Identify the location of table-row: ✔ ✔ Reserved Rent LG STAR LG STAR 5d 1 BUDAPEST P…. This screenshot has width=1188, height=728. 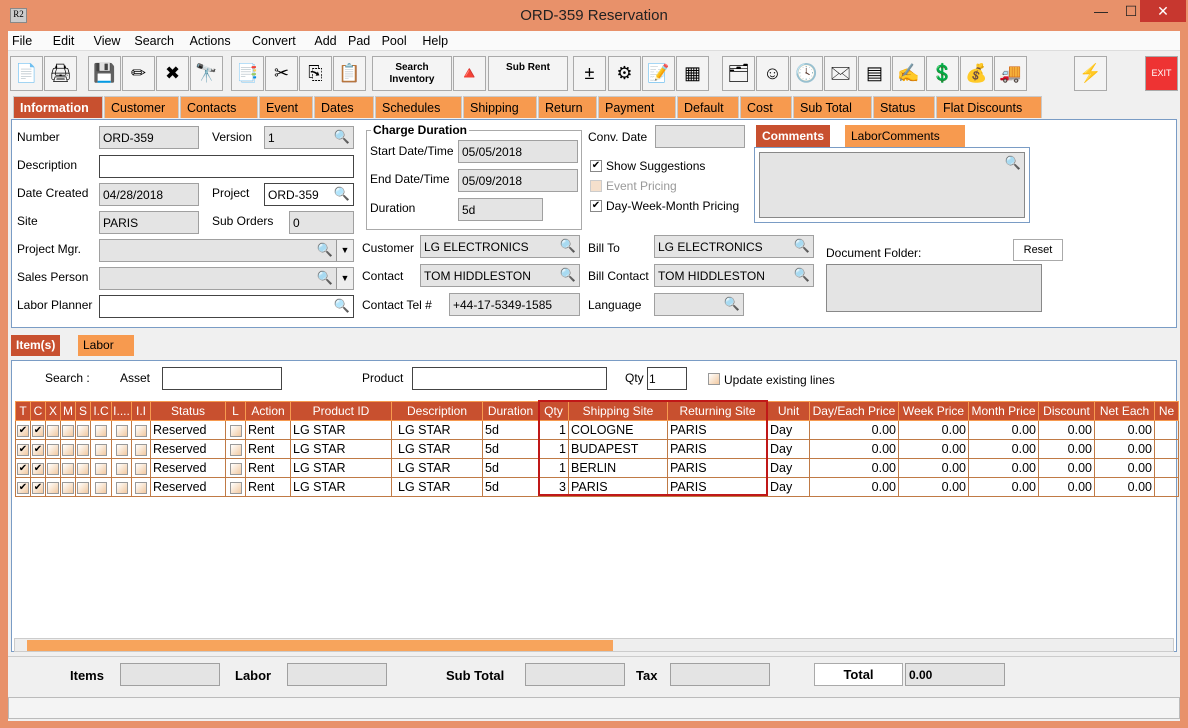
(597, 449).